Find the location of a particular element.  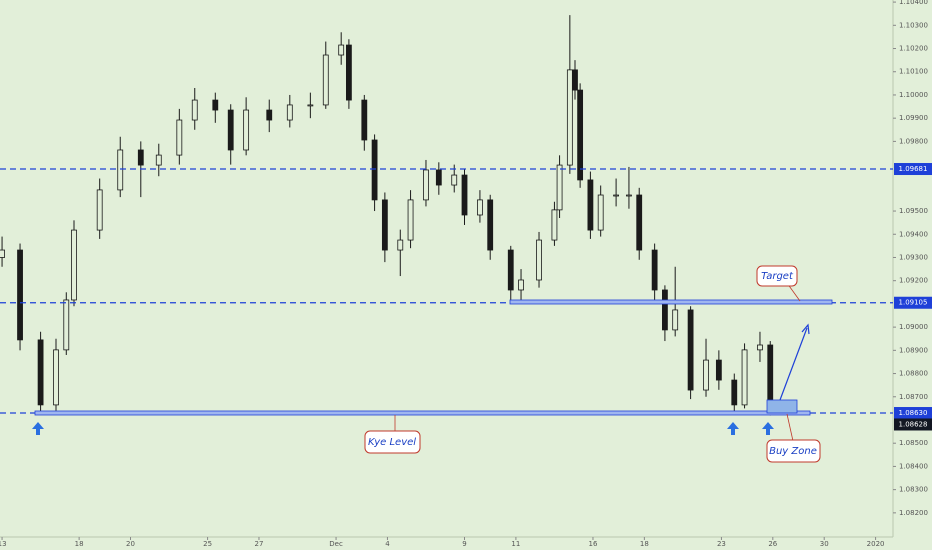

y-tick-label: 1.09500 is located at coordinates (913, 211).